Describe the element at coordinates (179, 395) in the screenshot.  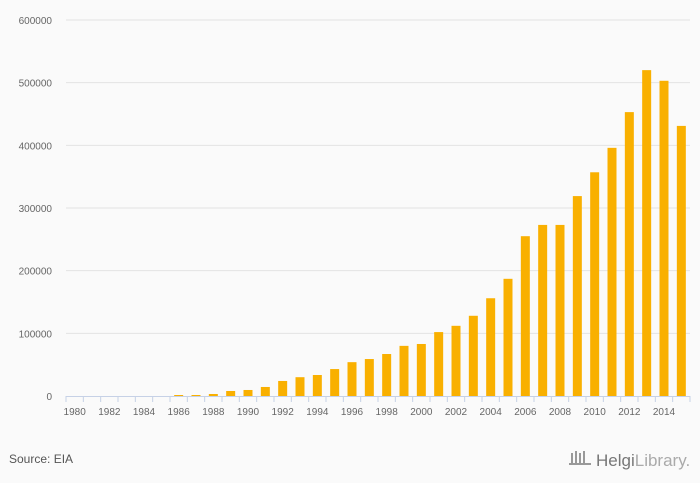
I see `bar-1986` at that location.